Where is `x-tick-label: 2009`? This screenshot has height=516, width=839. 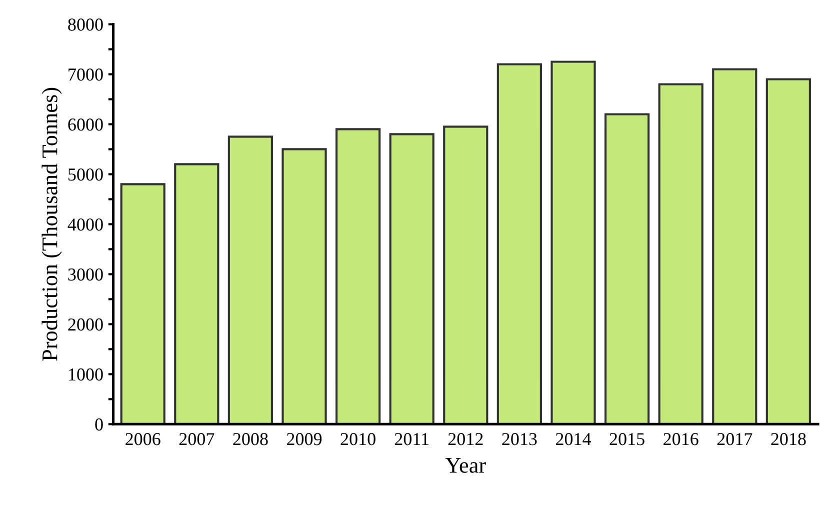 x-tick-label: 2009 is located at coordinates (304, 439).